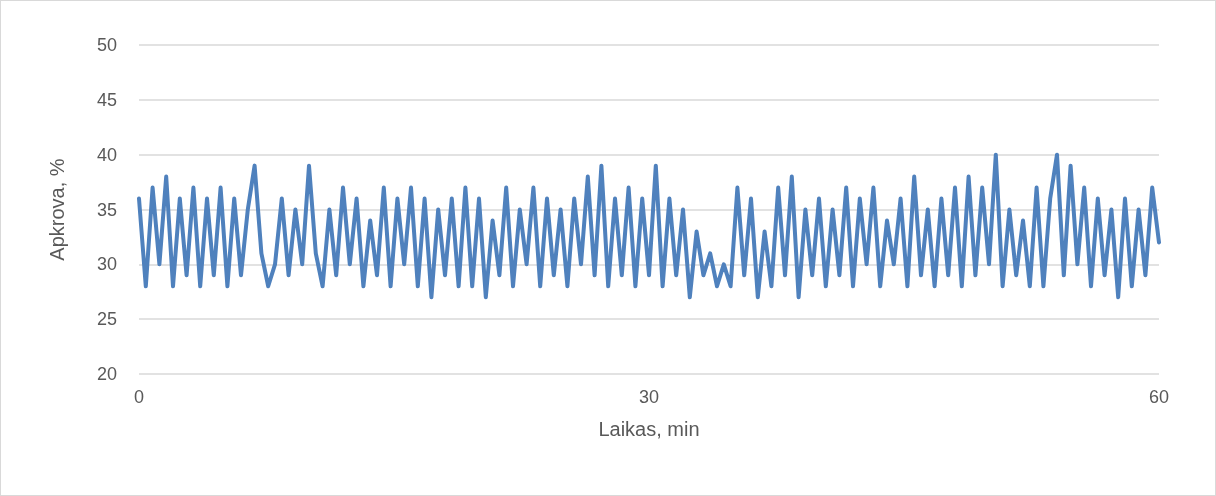 The width and height of the screenshot is (1216, 496). What do you see at coordinates (139, 397) in the screenshot?
I see `x-tick-label: 0` at bounding box center [139, 397].